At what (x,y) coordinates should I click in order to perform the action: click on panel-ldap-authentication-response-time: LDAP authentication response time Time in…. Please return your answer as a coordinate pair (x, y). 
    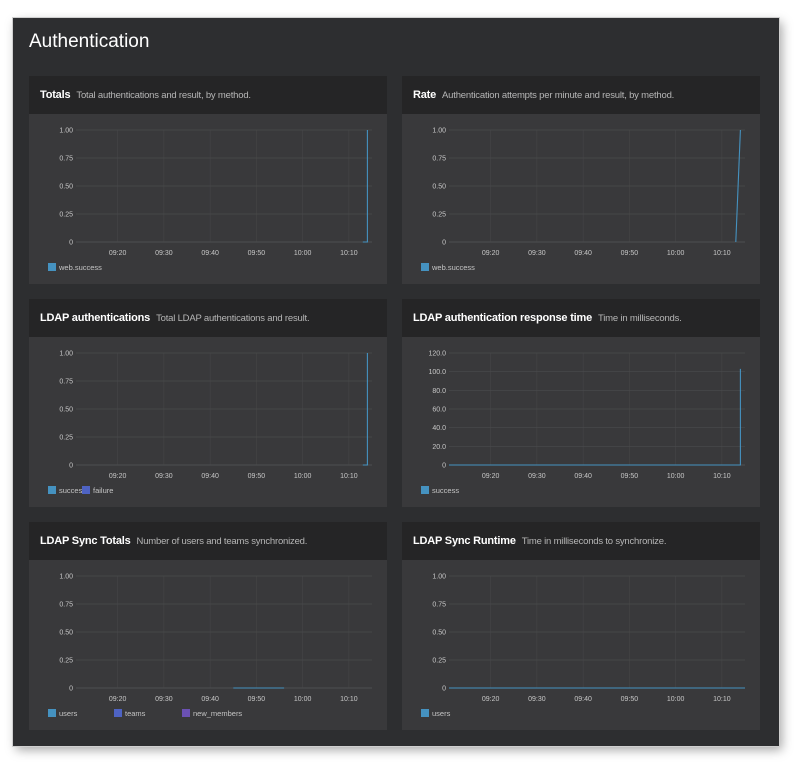
    Looking at the image, I should click on (581, 403).